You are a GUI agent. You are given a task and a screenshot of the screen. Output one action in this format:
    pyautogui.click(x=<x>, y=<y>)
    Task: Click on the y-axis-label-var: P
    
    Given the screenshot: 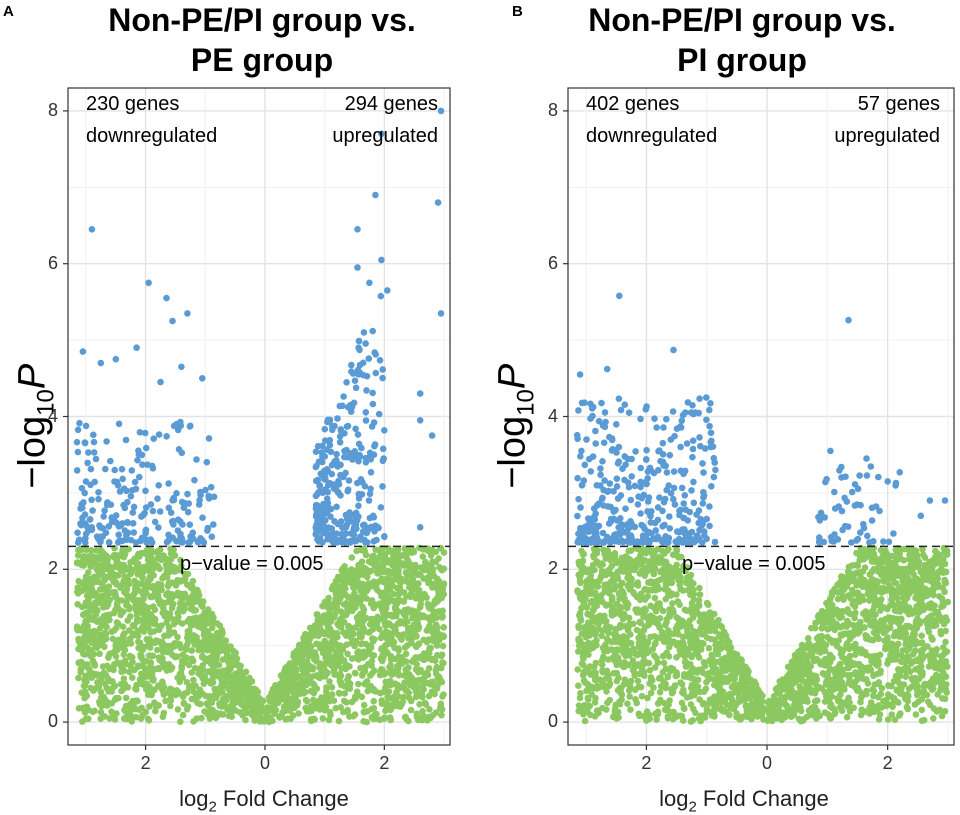 What is the action you would take?
    pyautogui.click(x=33, y=376)
    